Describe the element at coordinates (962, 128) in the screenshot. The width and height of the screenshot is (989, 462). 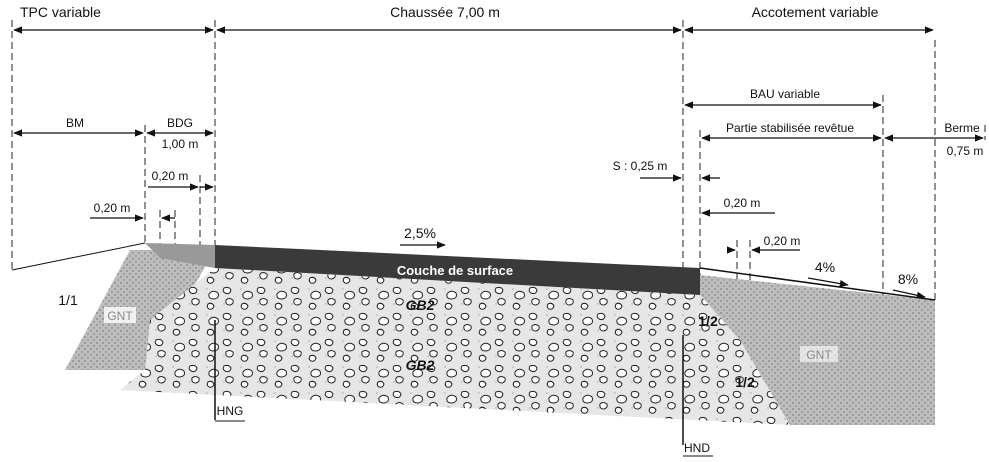
I see `label: Berme` at that location.